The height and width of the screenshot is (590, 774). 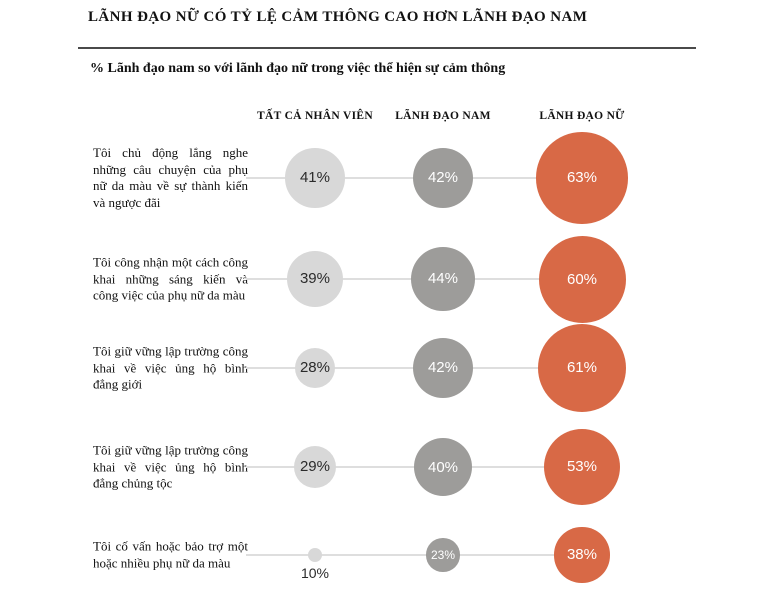 I want to click on bubble-female-leaders-row5: 38%, so click(x=582, y=555).